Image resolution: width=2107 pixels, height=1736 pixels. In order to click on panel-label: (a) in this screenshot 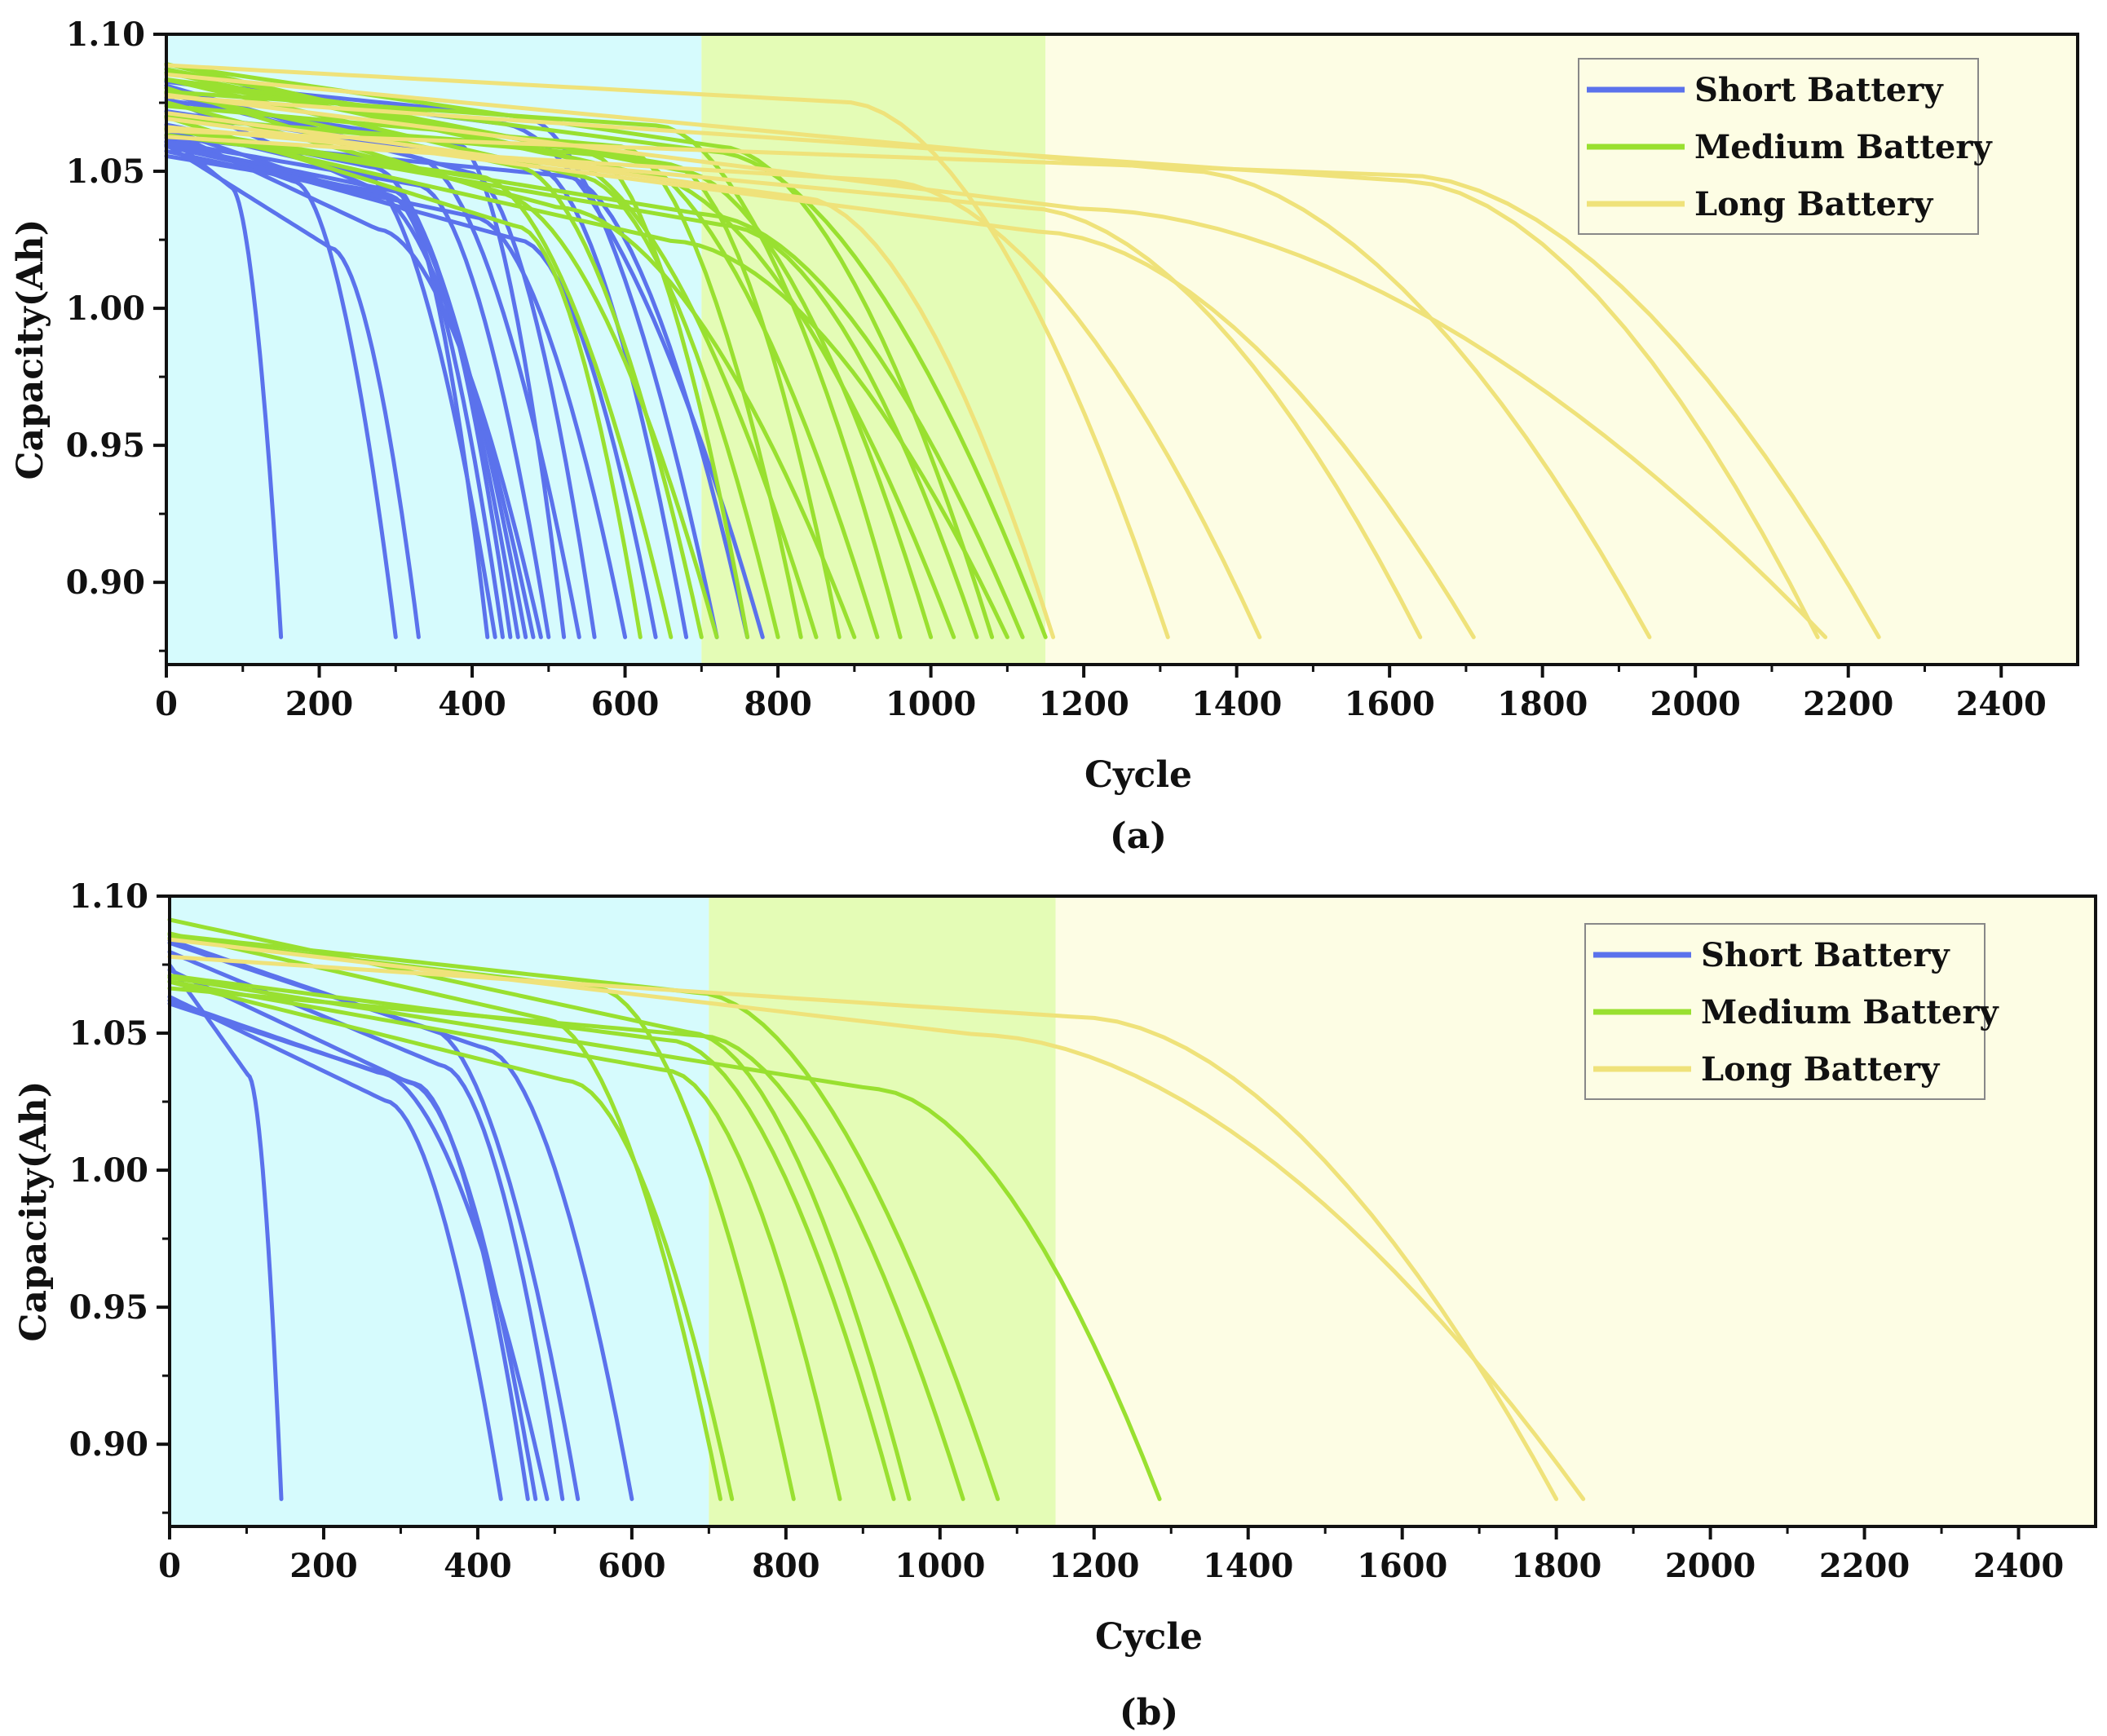, I will do `click(1138, 836)`.